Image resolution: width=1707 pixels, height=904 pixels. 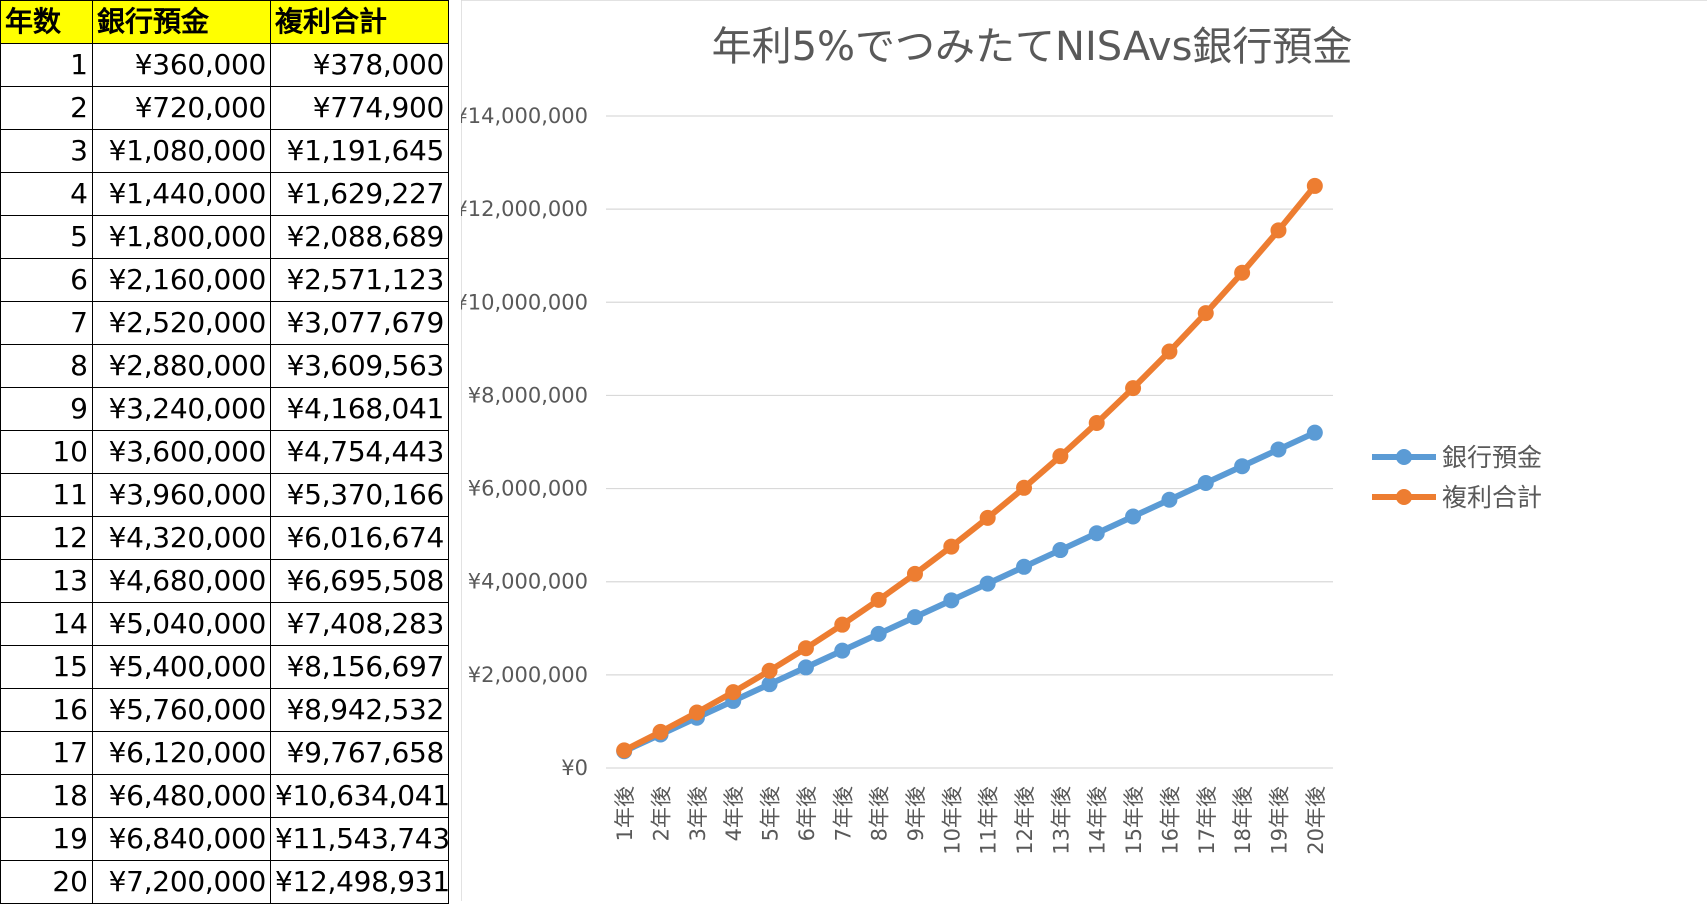 I want to click on cell-compound-total: ¥3,077,679, so click(x=359, y=323).